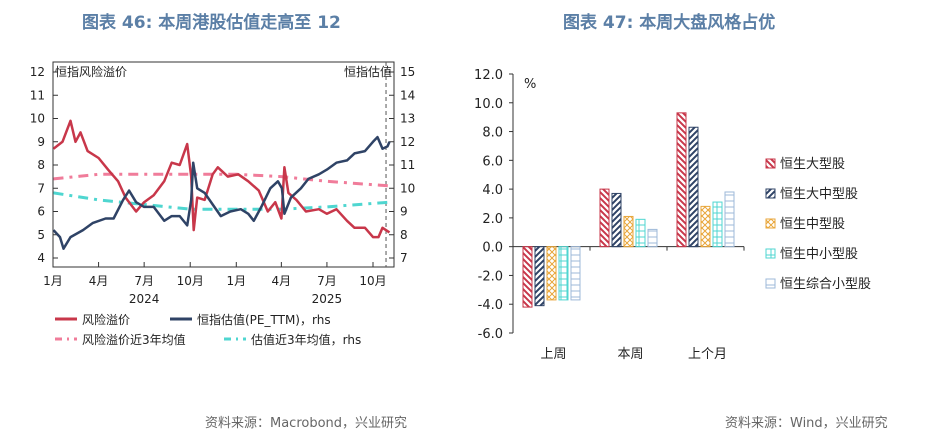  What do you see at coordinates (306, 423) in the screenshot?
I see `left-chart-source: 资料来源：Macrobond，兴业研究` at bounding box center [306, 423].